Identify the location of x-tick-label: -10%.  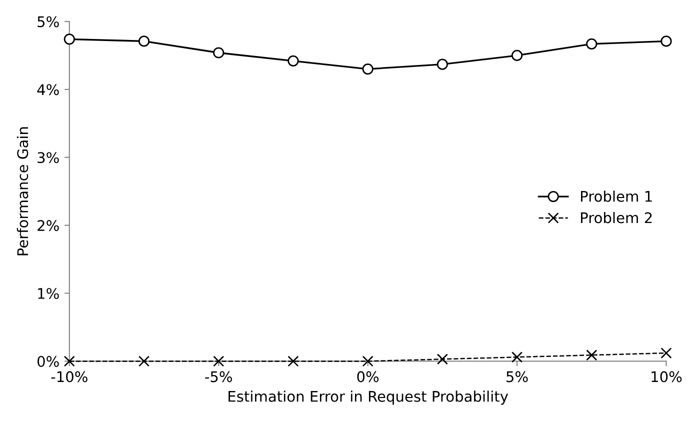
(69, 376).